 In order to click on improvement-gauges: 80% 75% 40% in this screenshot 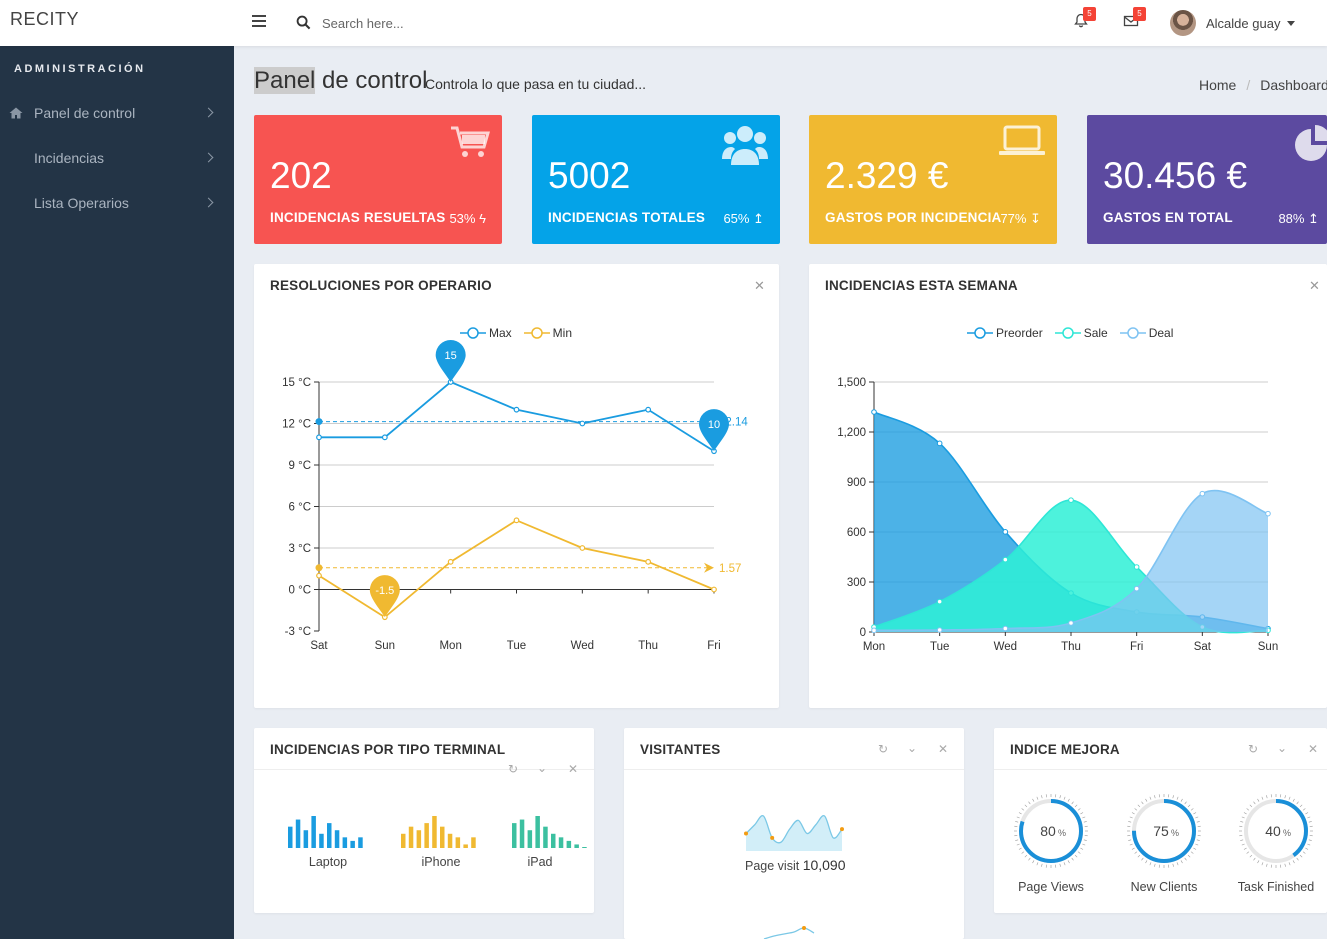, I will do `click(1163, 831)`.